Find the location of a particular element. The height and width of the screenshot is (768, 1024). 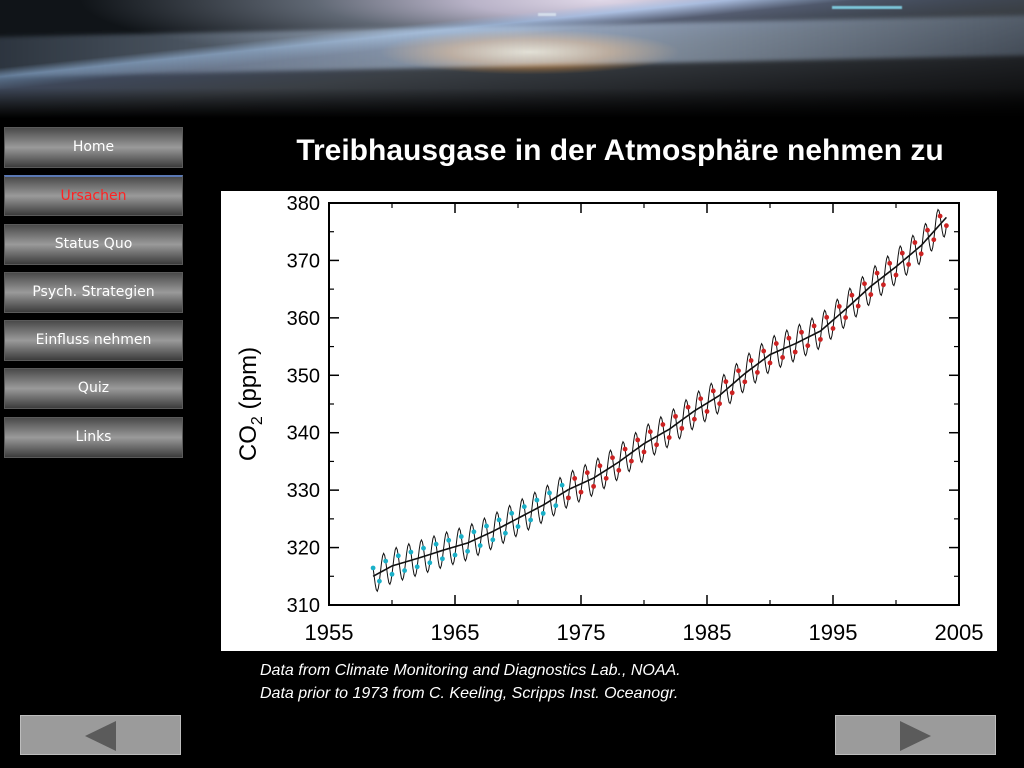

y-tick-label: 370 is located at coordinates (303, 261).